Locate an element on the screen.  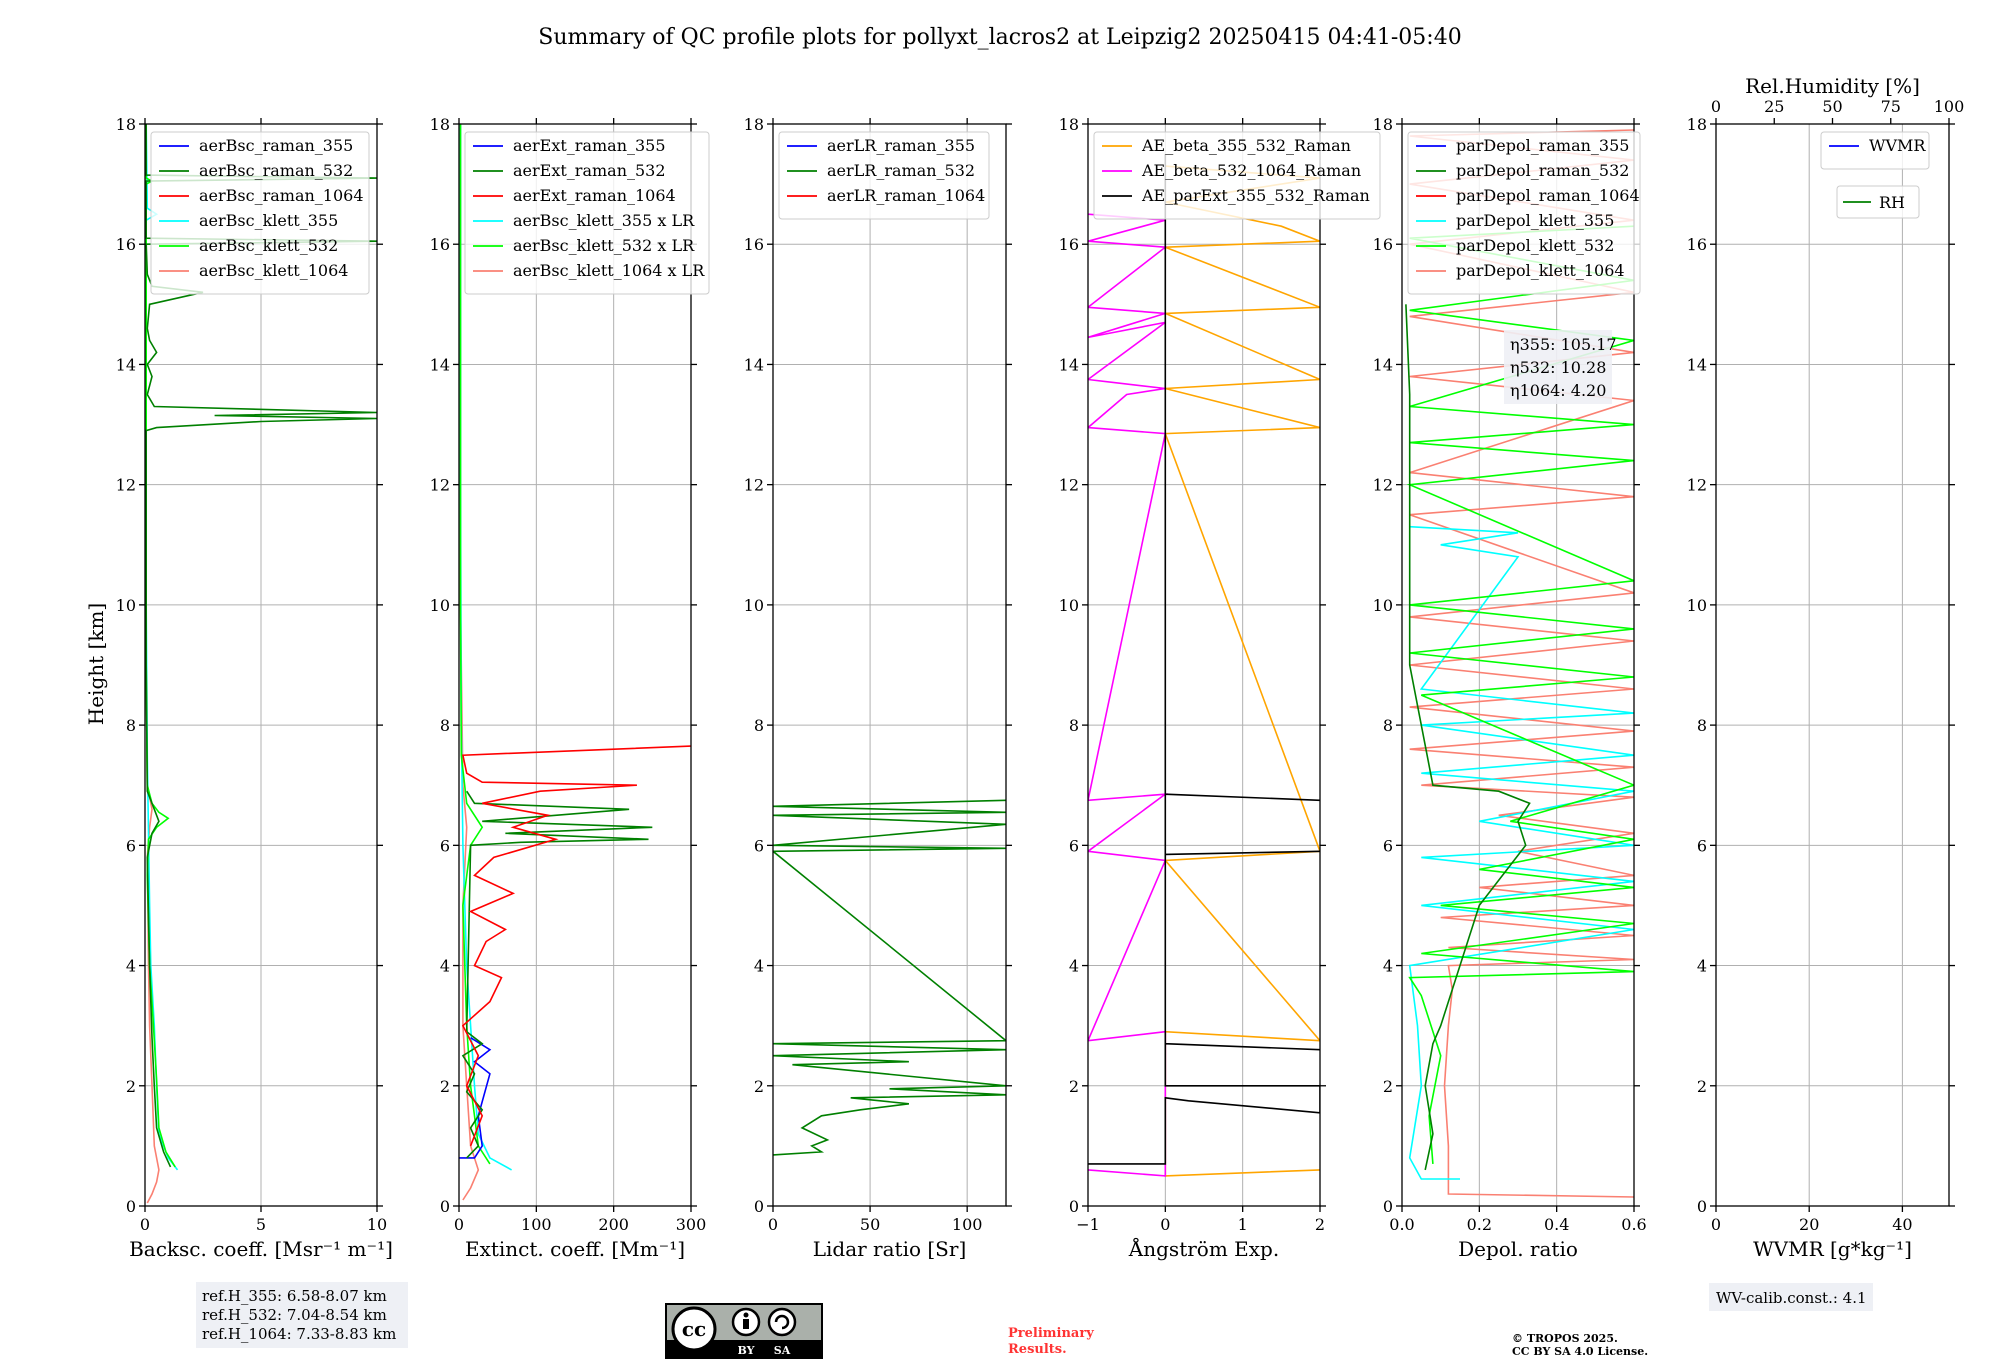
legend-label: aerBsc_raman_532 is located at coordinates (276, 170).